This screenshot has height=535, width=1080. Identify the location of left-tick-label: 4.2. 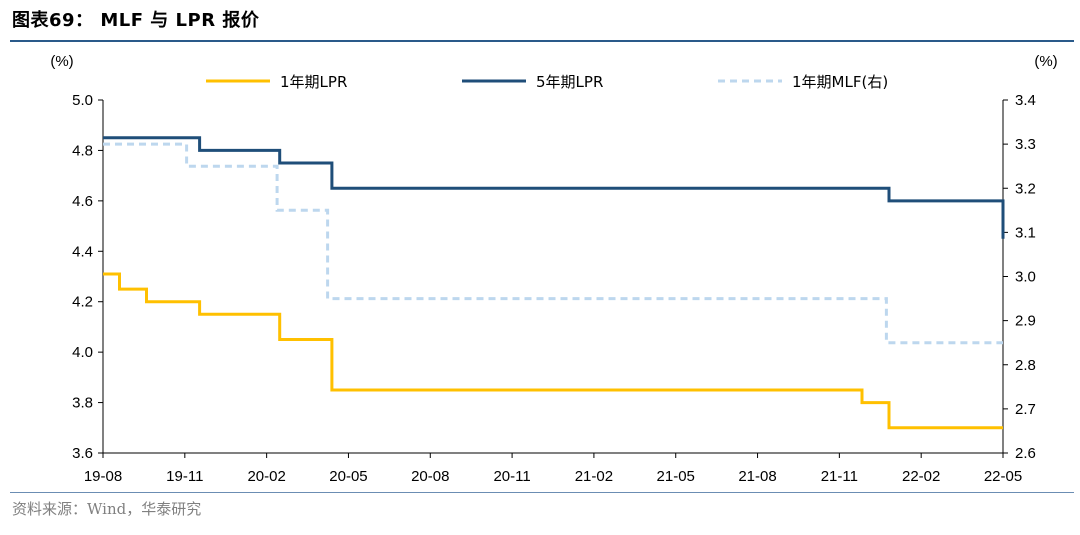
(82, 302).